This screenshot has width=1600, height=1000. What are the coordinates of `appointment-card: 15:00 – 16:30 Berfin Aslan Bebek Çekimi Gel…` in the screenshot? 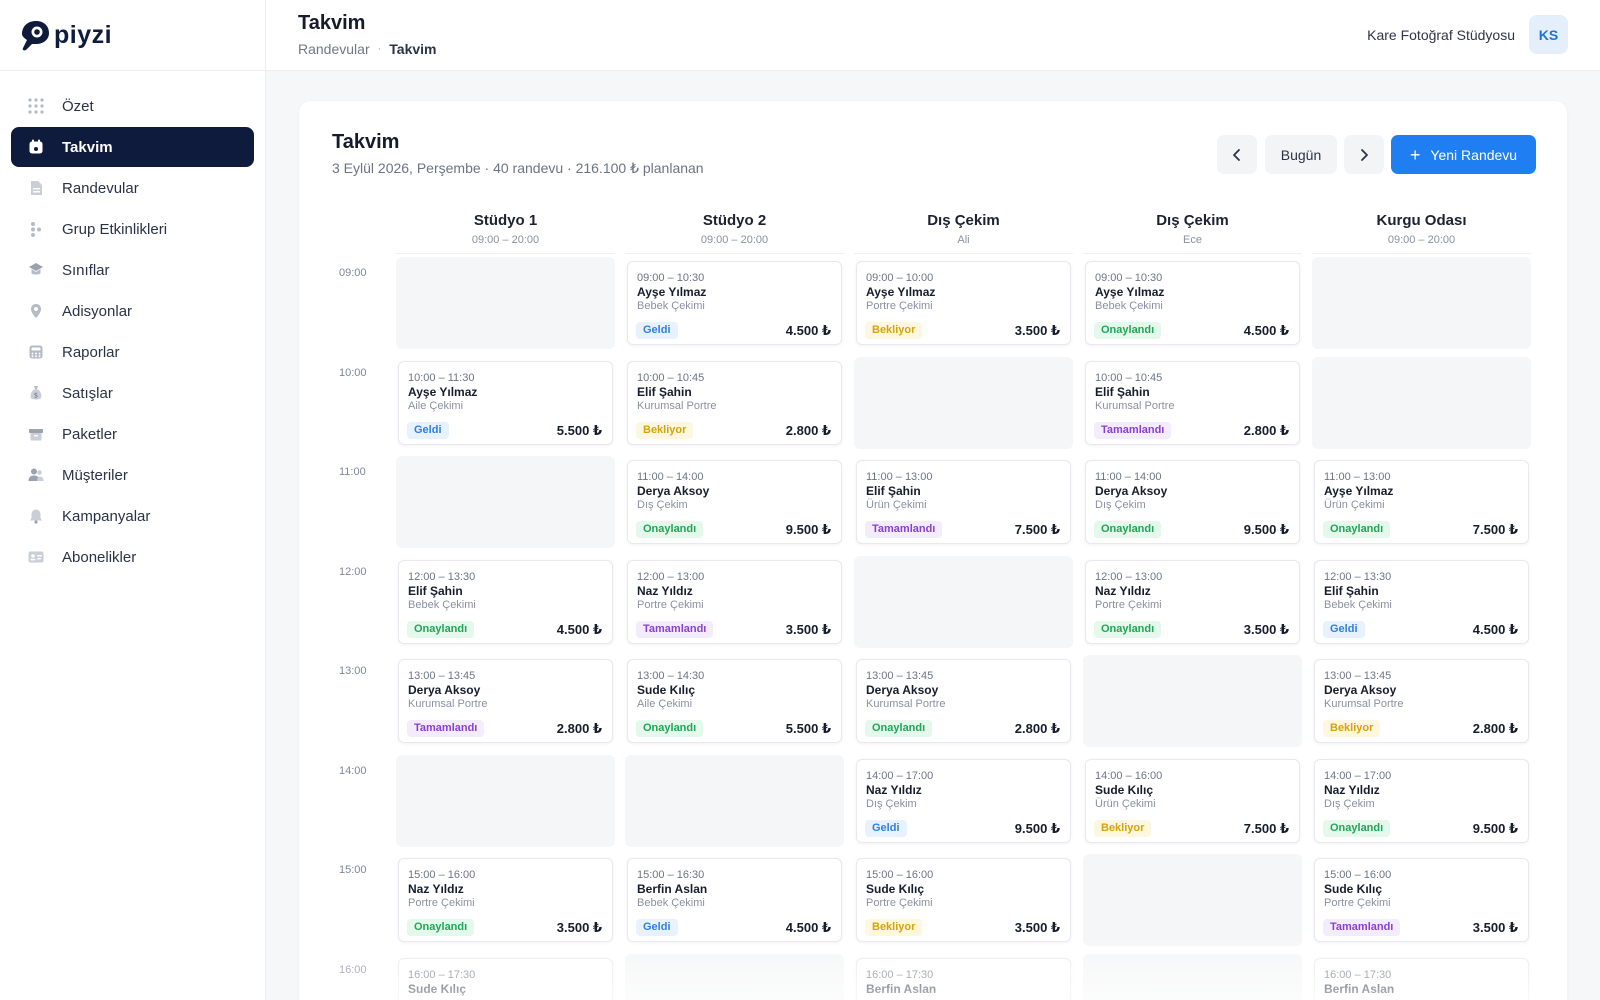 It's located at (734, 900).